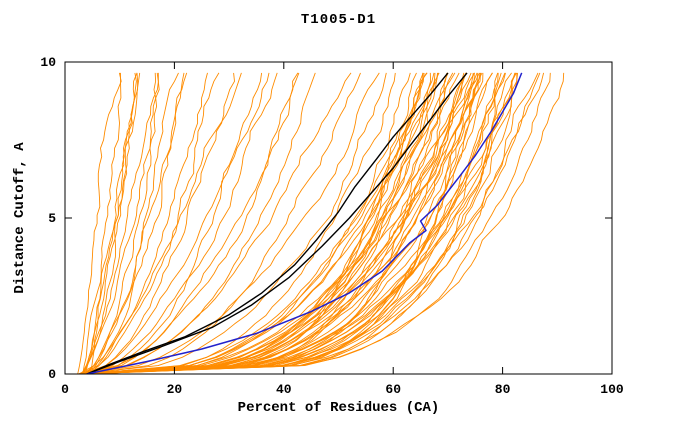 The height and width of the screenshot is (440, 680). Describe the element at coordinates (52, 374) in the screenshot. I see `y-tick-label: 0` at that location.